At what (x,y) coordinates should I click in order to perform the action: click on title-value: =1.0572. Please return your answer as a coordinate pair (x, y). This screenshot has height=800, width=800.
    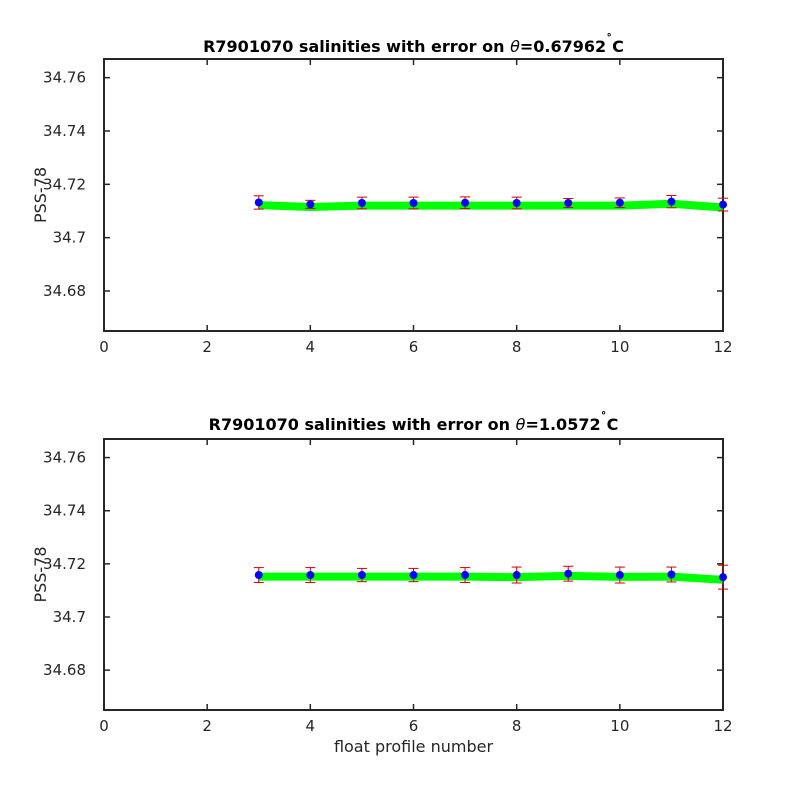
    Looking at the image, I should click on (562, 424).